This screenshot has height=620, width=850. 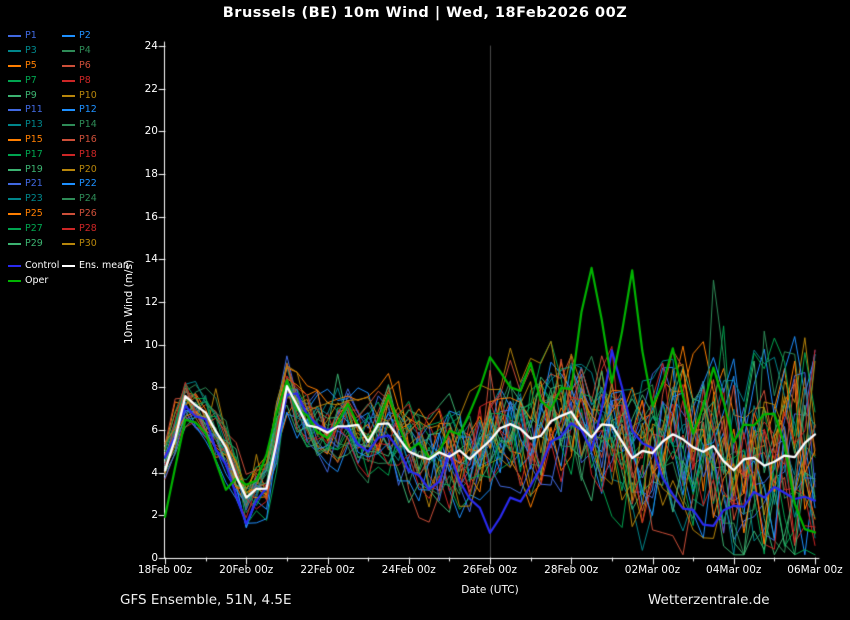 What do you see at coordinates (70, 51) in the screenshot?
I see `legend-row: P3 P4` at bounding box center [70, 51].